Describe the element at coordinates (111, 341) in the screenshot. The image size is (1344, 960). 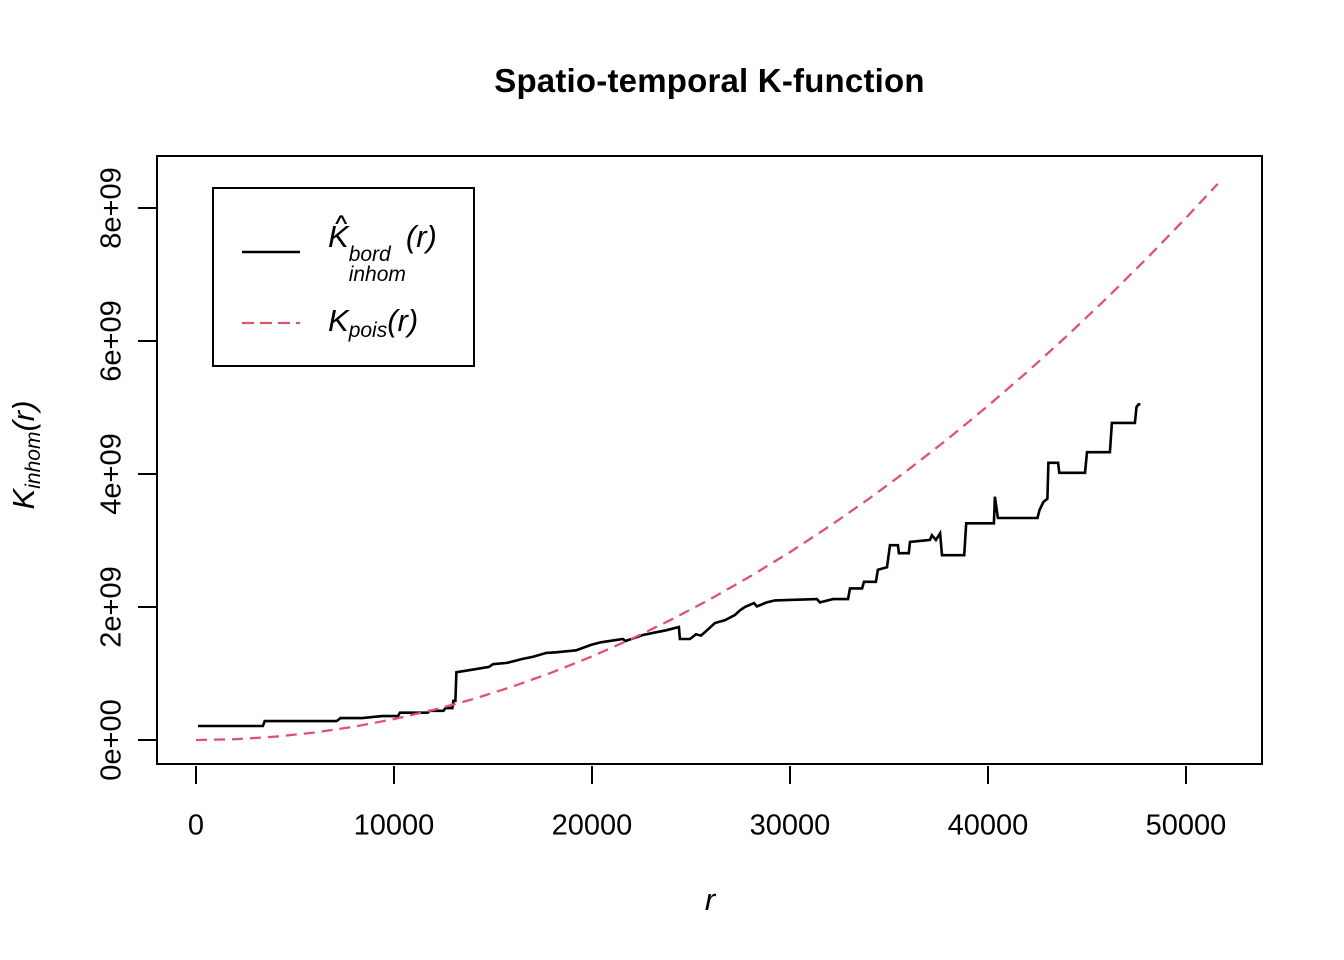
I see `y-tick-label: 6e+09` at that location.